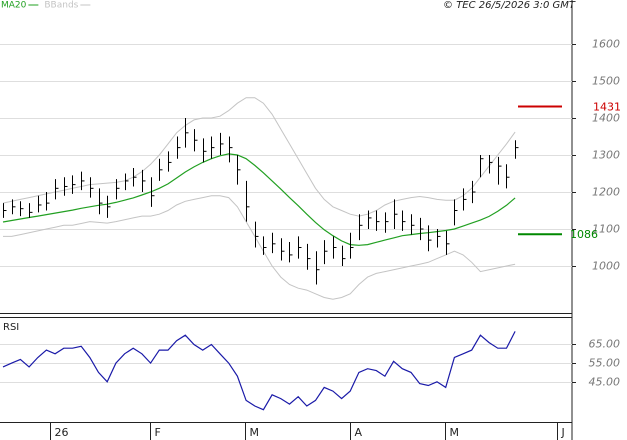 This screenshot has width=627, height=440. Describe the element at coordinates (605, 363) in the screenshot. I see `y-tick-label: 55.00` at that location.